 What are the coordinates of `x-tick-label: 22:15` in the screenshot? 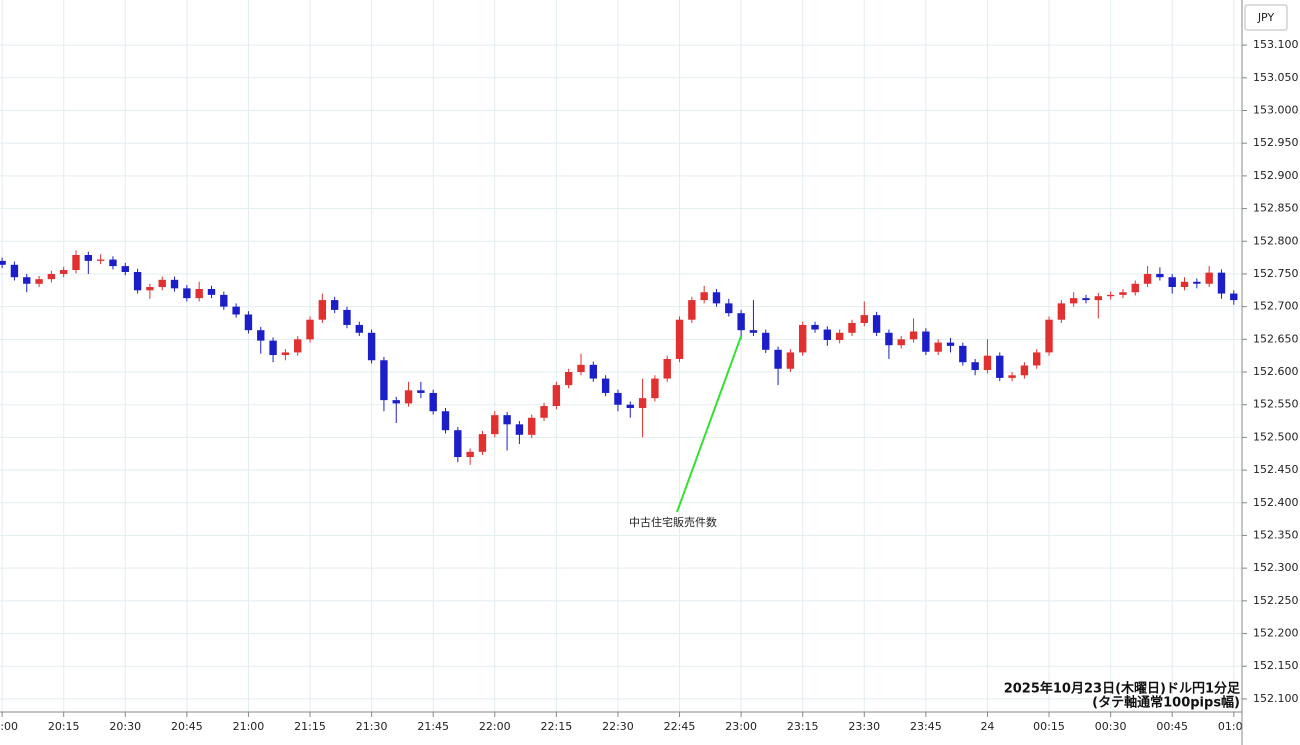 It's located at (557, 726).